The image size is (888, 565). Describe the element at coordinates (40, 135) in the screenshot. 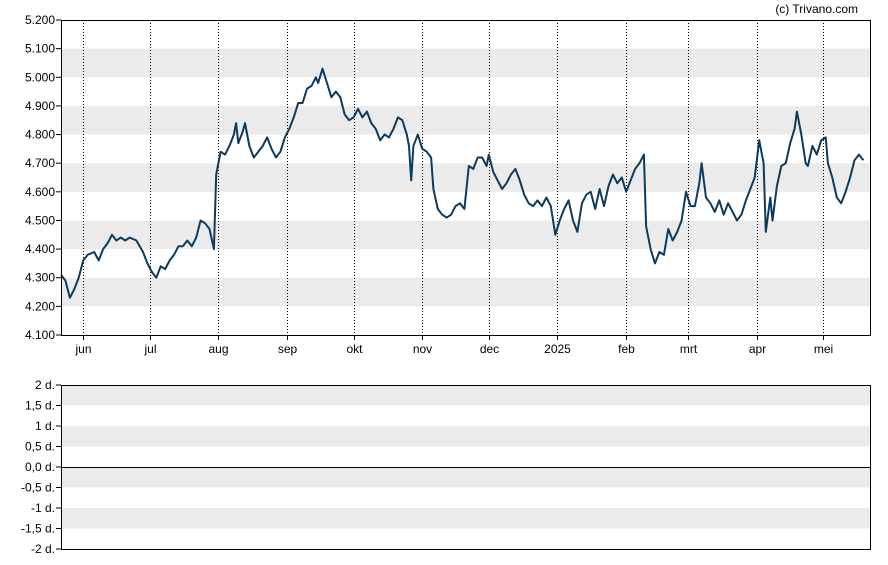

I see `y-tick-label: 4.800` at that location.